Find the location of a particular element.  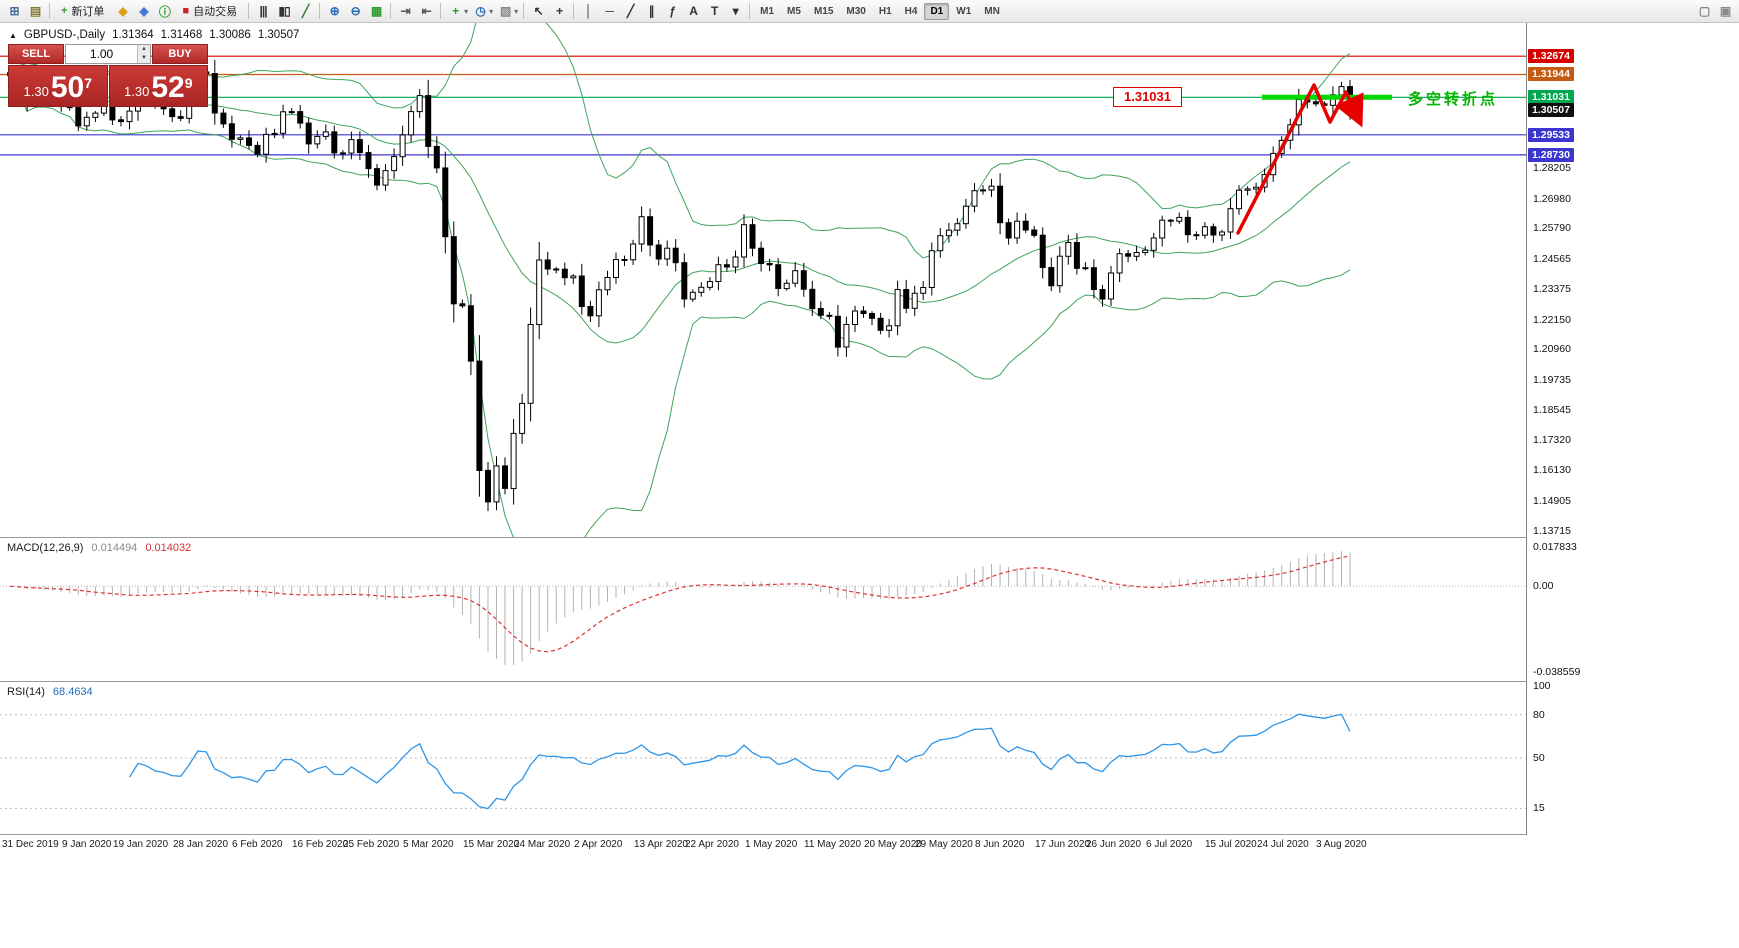

tf-m1: M1 is located at coordinates (767, 11).